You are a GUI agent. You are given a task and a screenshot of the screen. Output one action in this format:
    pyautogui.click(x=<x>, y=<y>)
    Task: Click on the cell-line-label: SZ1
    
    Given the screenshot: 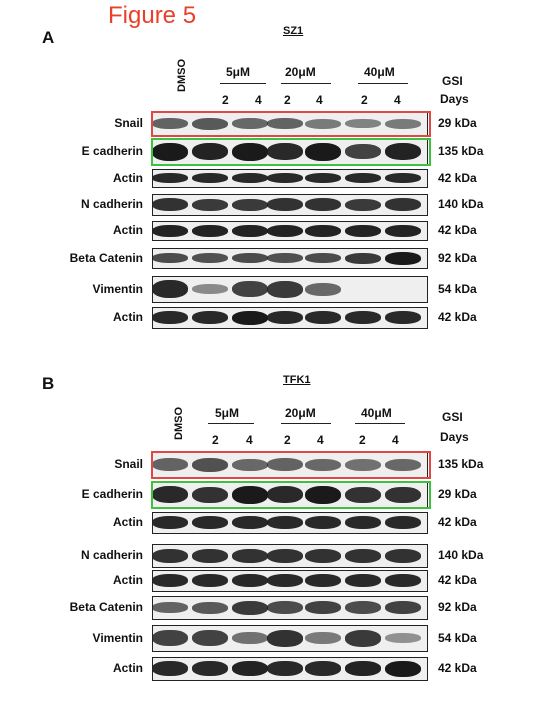 What is the action you would take?
    pyautogui.click(x=293, y=31)
    